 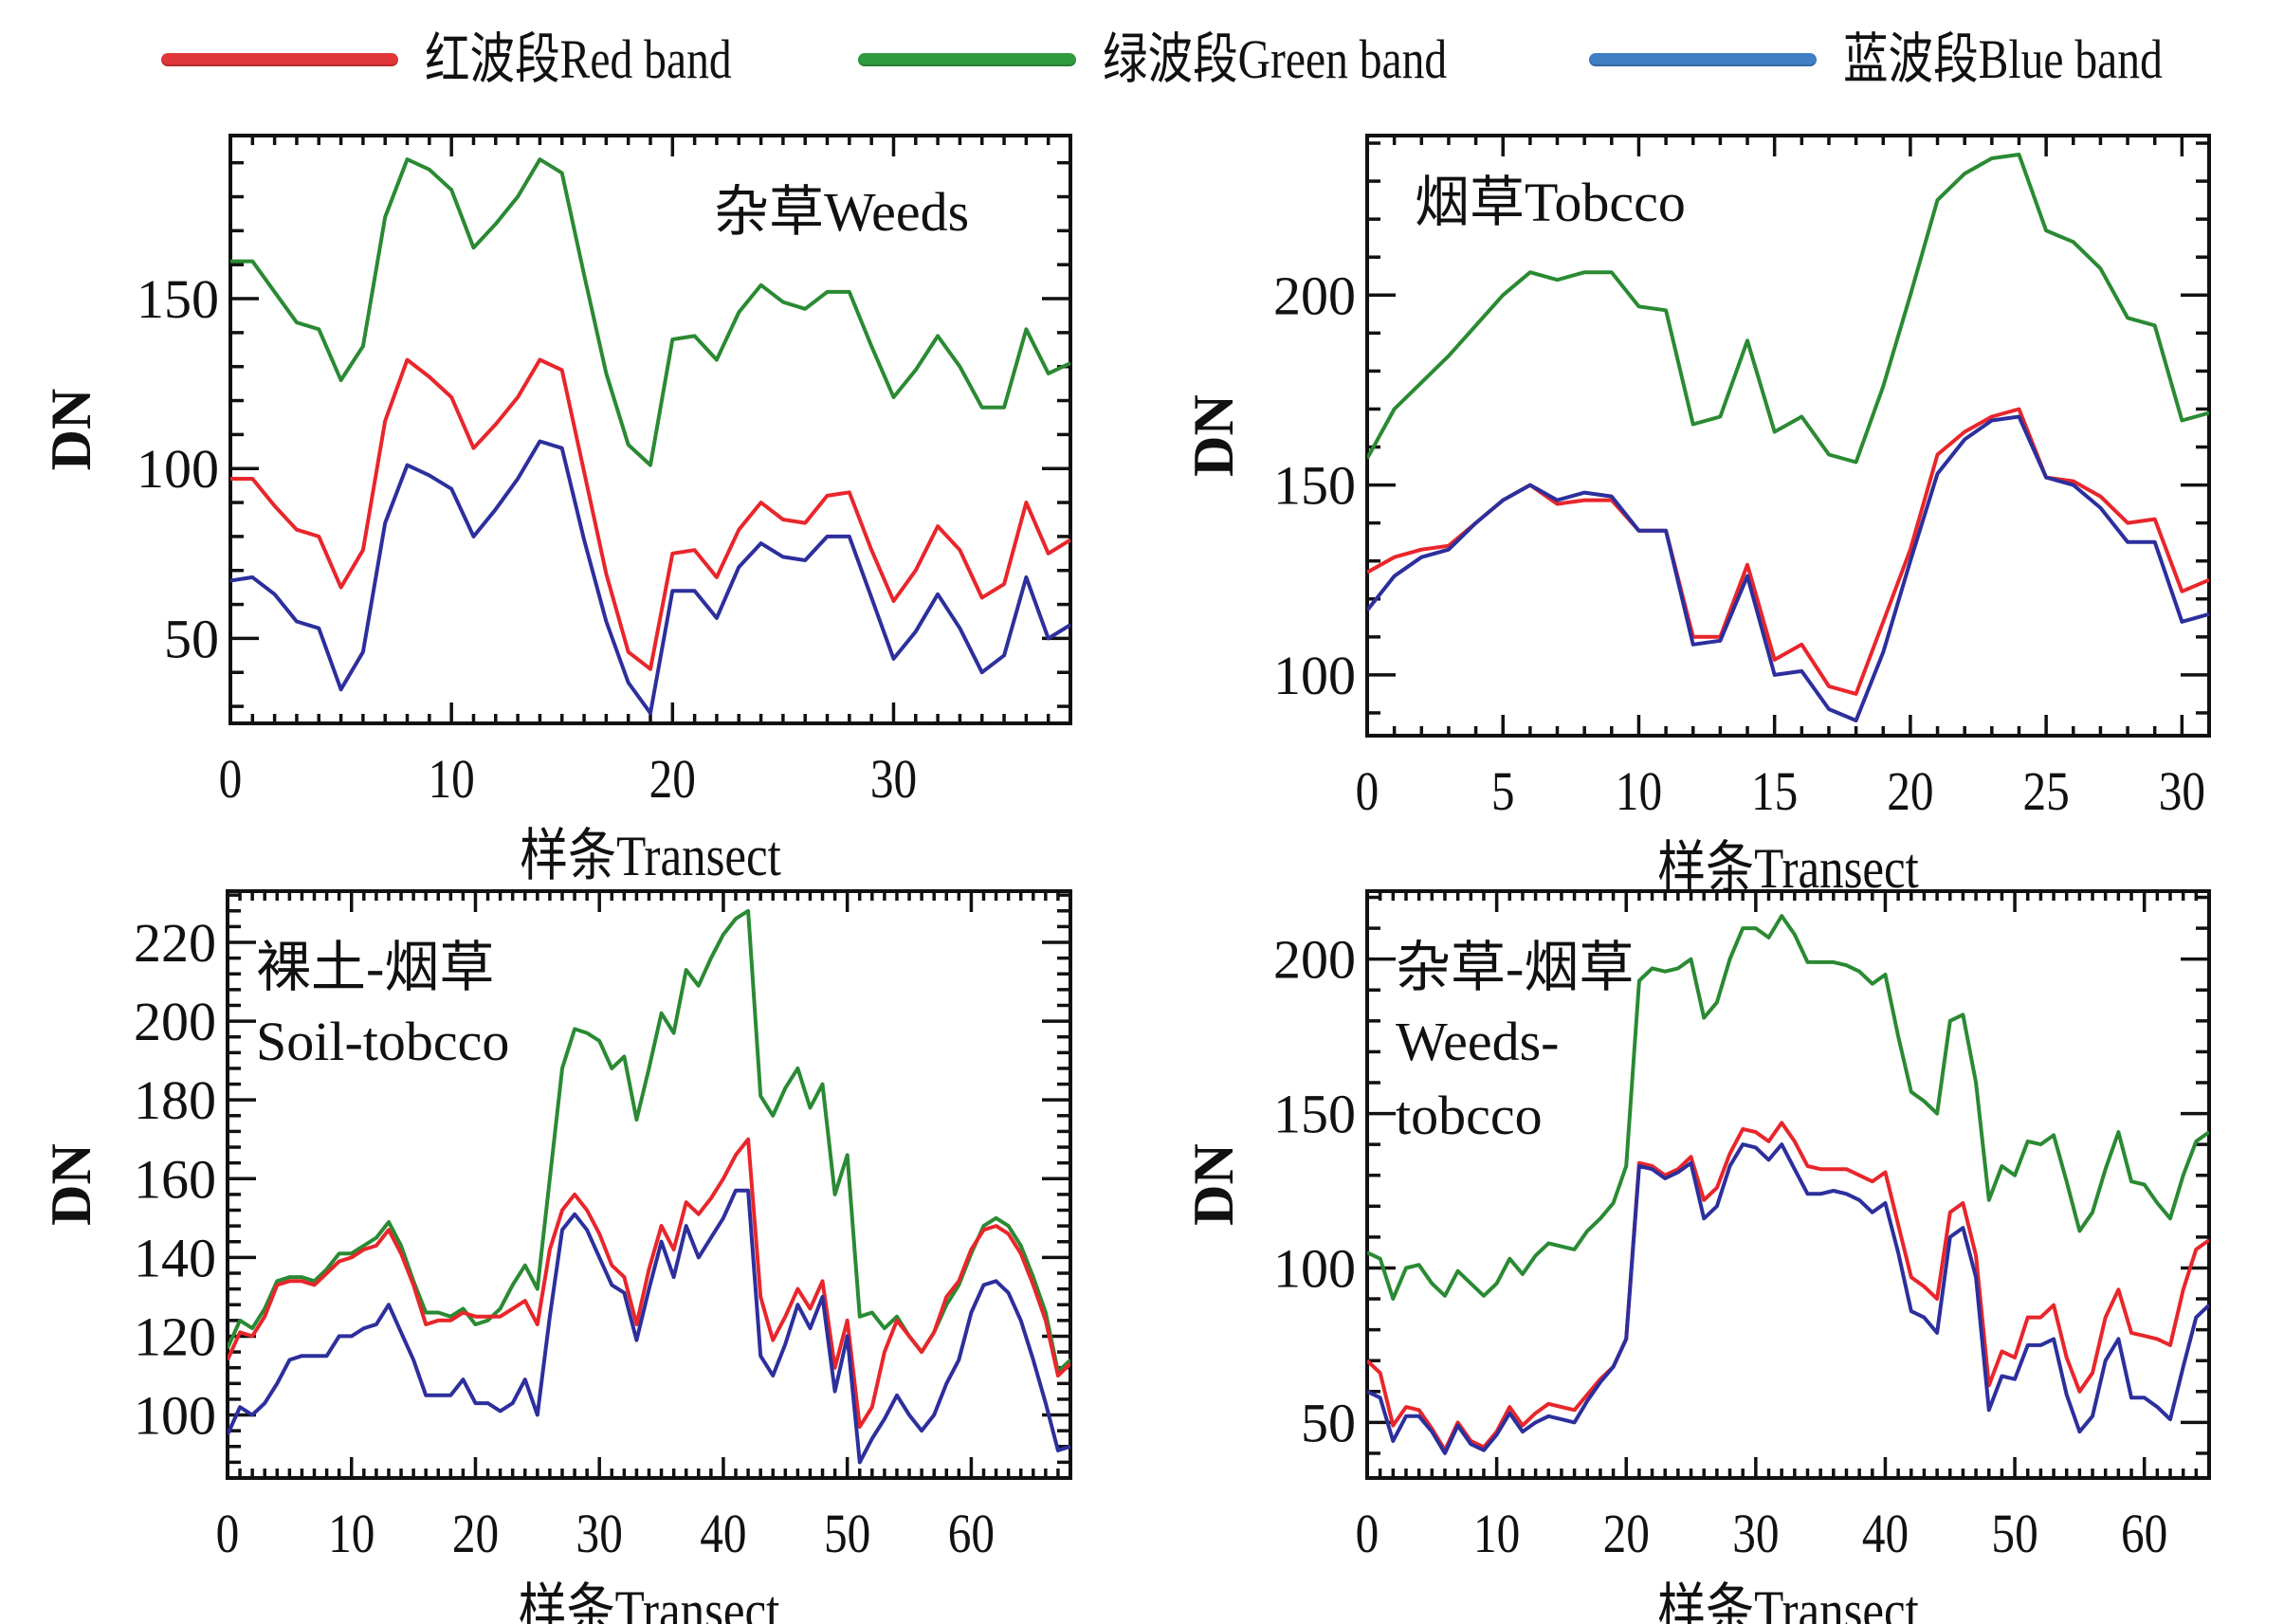 I want to click on x-tick-label: 25, so click(x=2045, y=791).